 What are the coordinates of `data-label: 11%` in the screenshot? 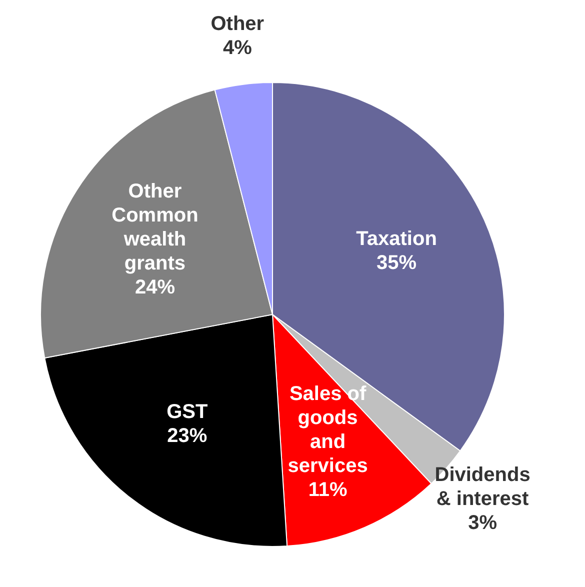 It's located at (328, 489).